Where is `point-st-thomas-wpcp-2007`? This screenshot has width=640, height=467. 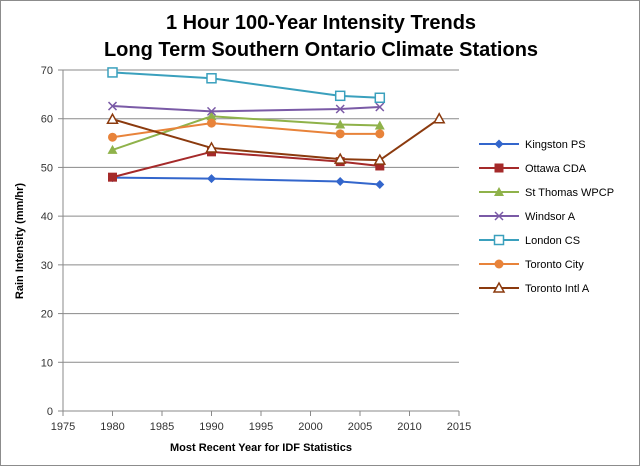 point-st-thomas-wpcp-2007 is located at coordinates (379, 125).